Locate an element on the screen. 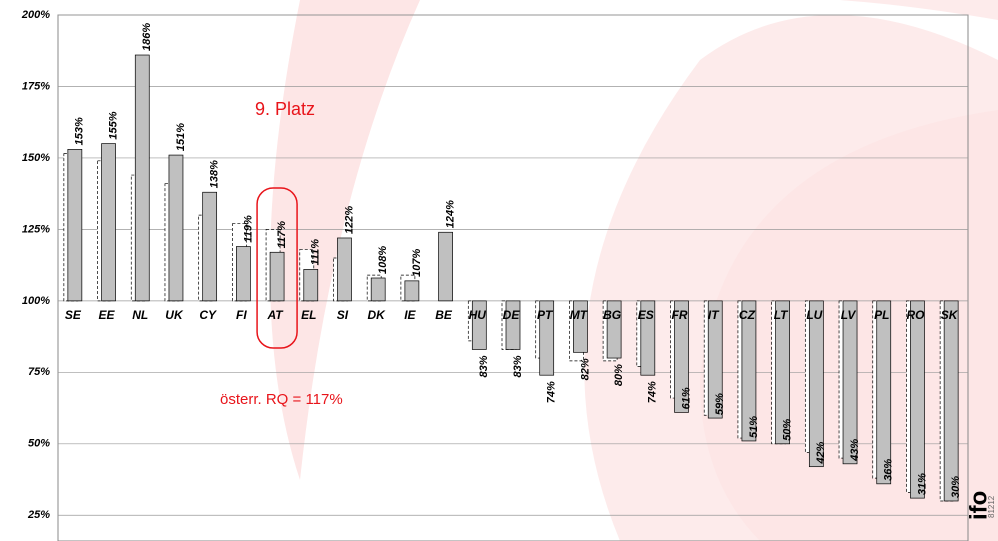 Image resolution: width=998 pixels, height=541 pixels. data-label: 124% is located at coordinates (450, 214).